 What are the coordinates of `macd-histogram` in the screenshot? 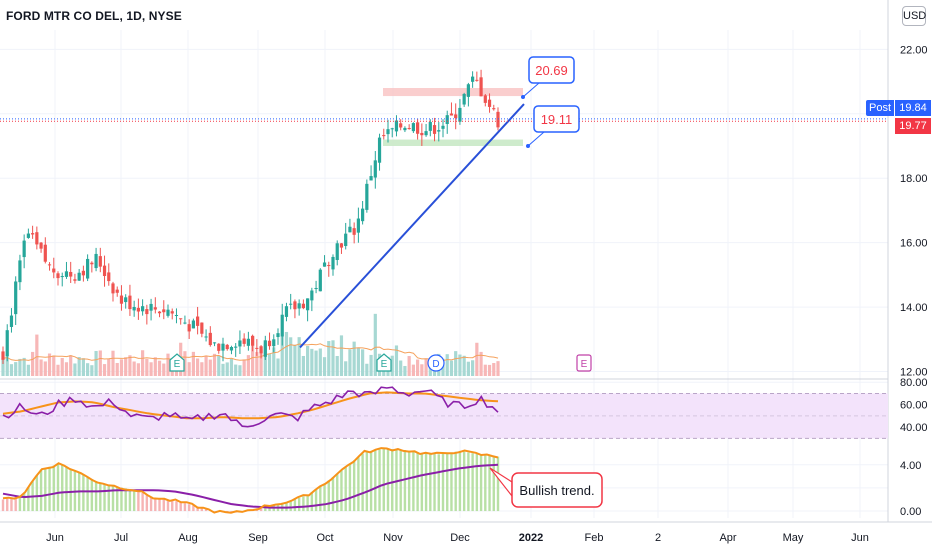 It's located at (250, 481).